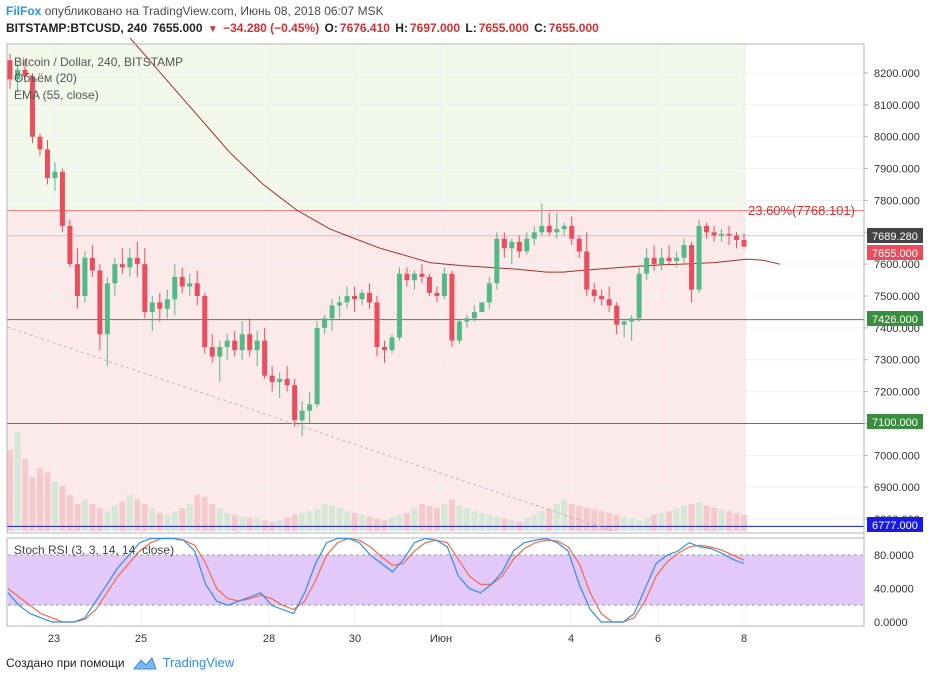 This screenshot has height=684, width=937. What do you see at coordinates (355, 639) in the screenshot?
I see `time-tick-label: 30` at bounding box center [355, 639].